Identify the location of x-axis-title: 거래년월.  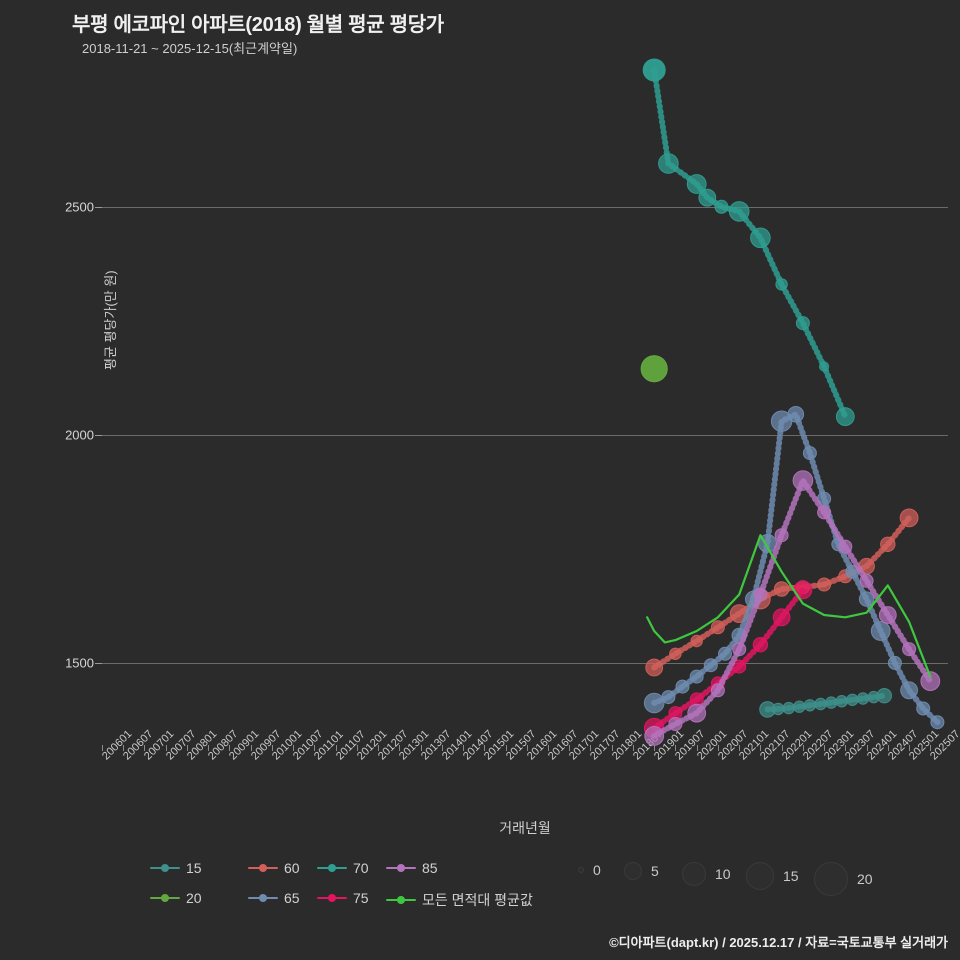
(525, 828).